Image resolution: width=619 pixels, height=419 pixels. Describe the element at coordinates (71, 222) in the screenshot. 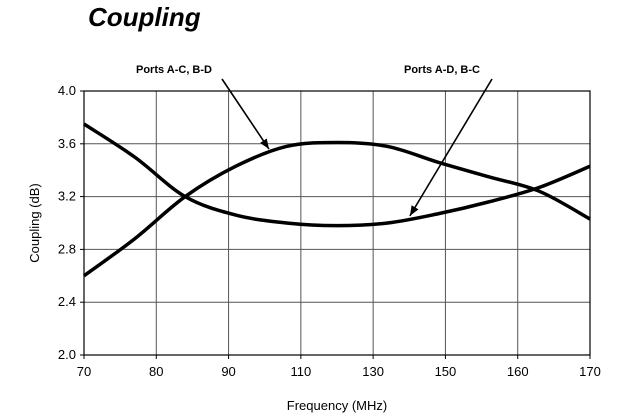

I see `y-axis-ticks: 2.0 2.4 2.8 3.2 3.6 4.0` at that location.